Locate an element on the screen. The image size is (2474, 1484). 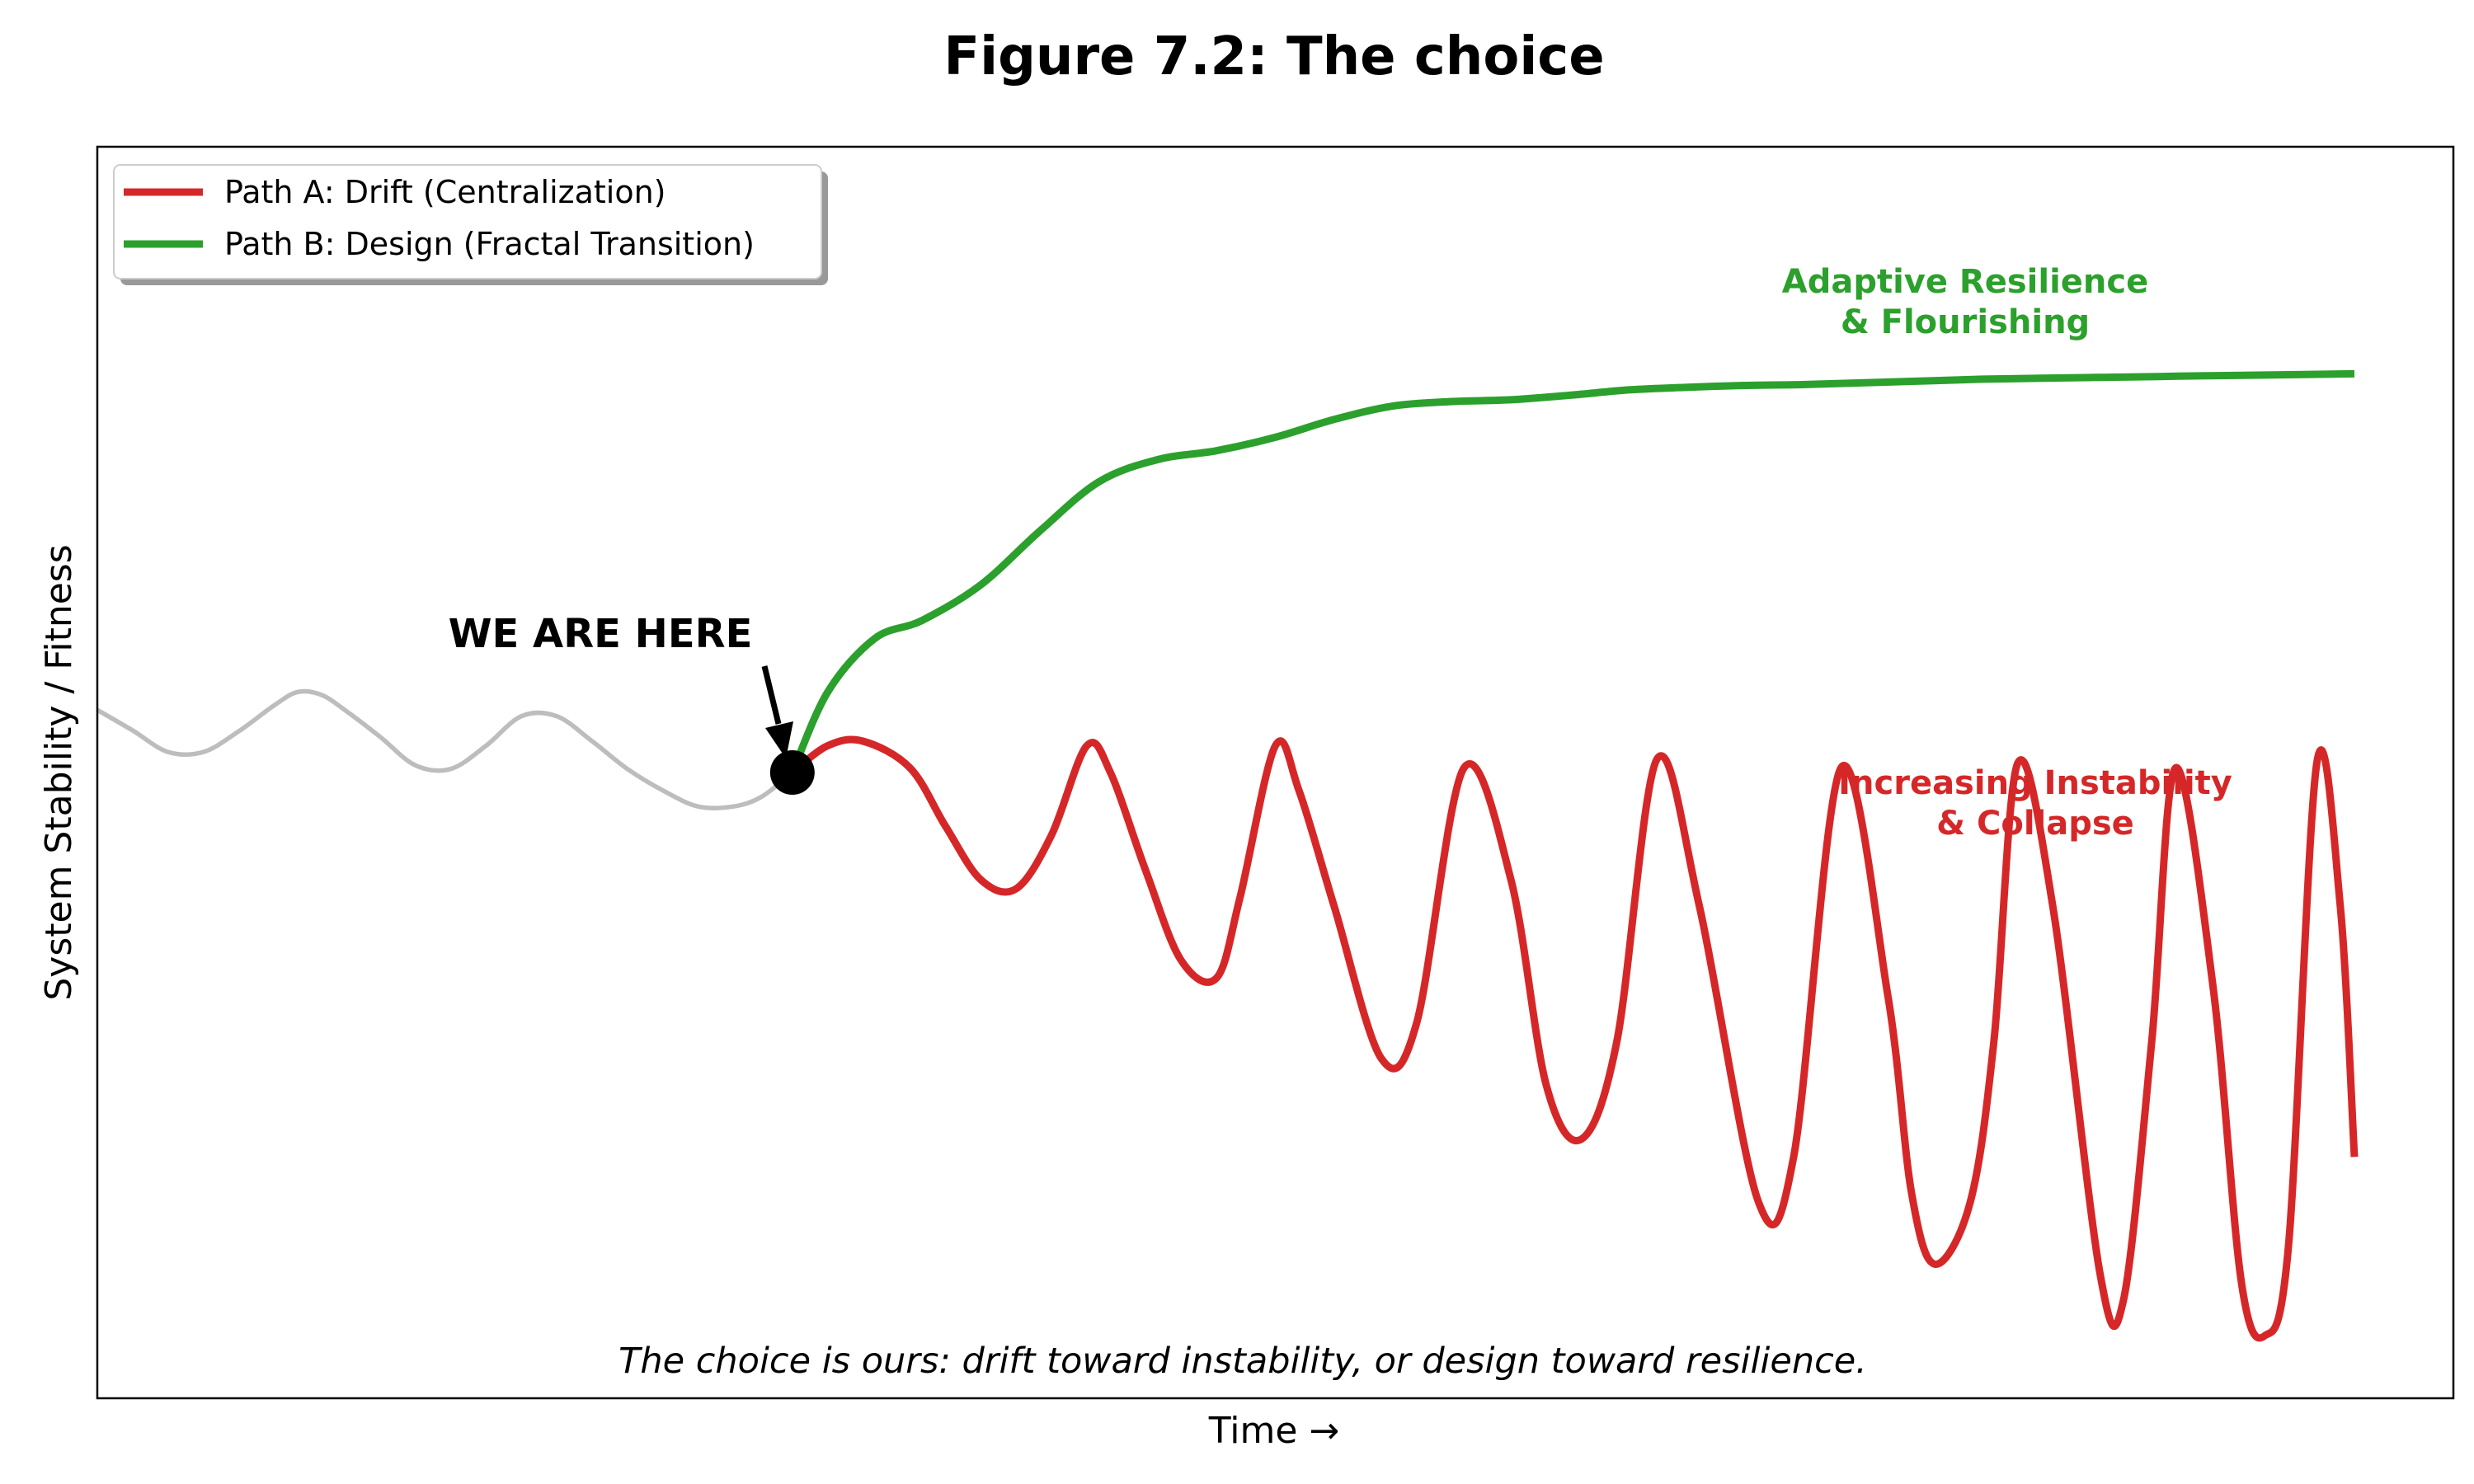
red-annotation-line2: & Collapse is located at coordinates (2035, 824).